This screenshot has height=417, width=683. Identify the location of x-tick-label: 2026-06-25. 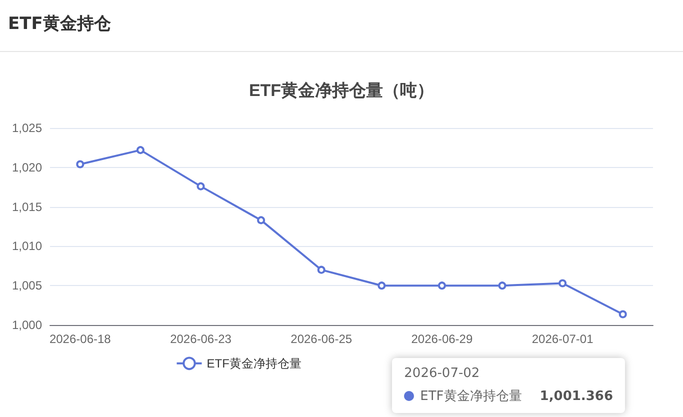
(321, 339).